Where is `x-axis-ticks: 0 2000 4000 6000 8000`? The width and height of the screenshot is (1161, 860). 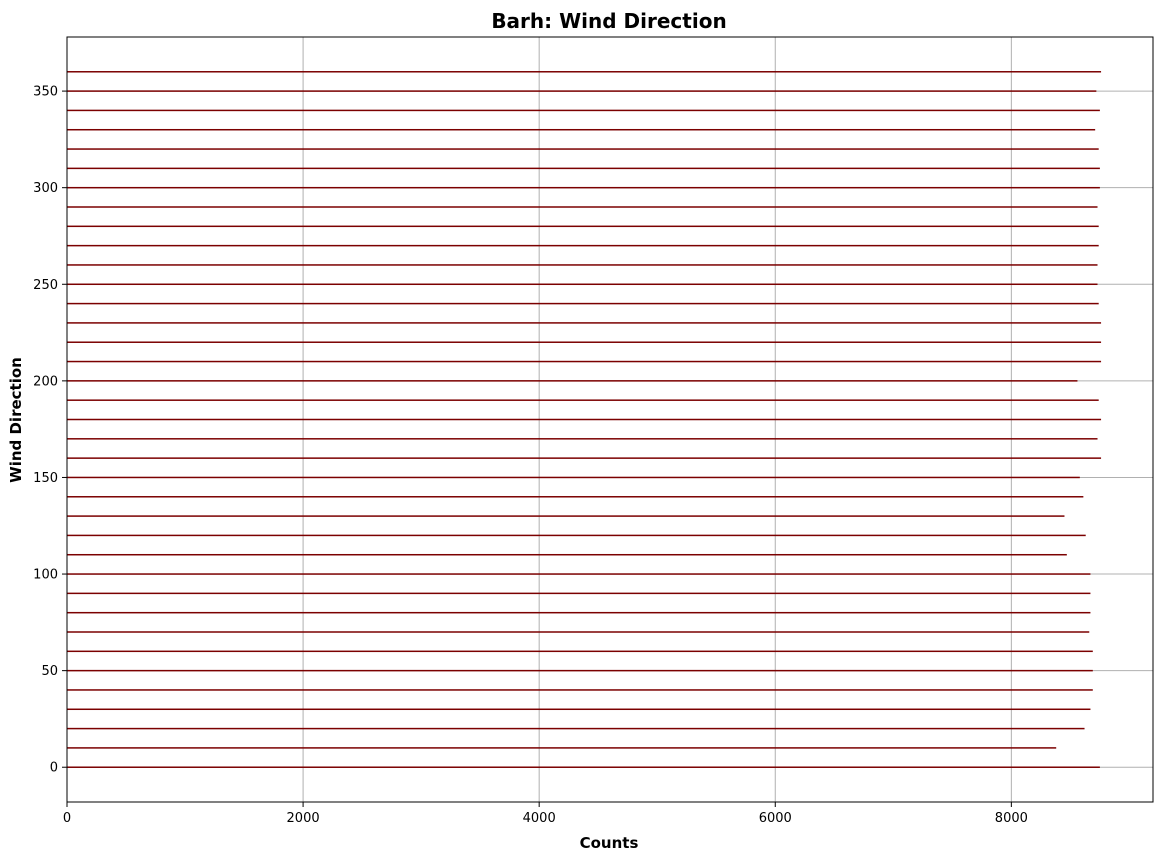 x-axis-ticks: 0 2000 4000 6000 8000 is located at coordinates (545, 814).